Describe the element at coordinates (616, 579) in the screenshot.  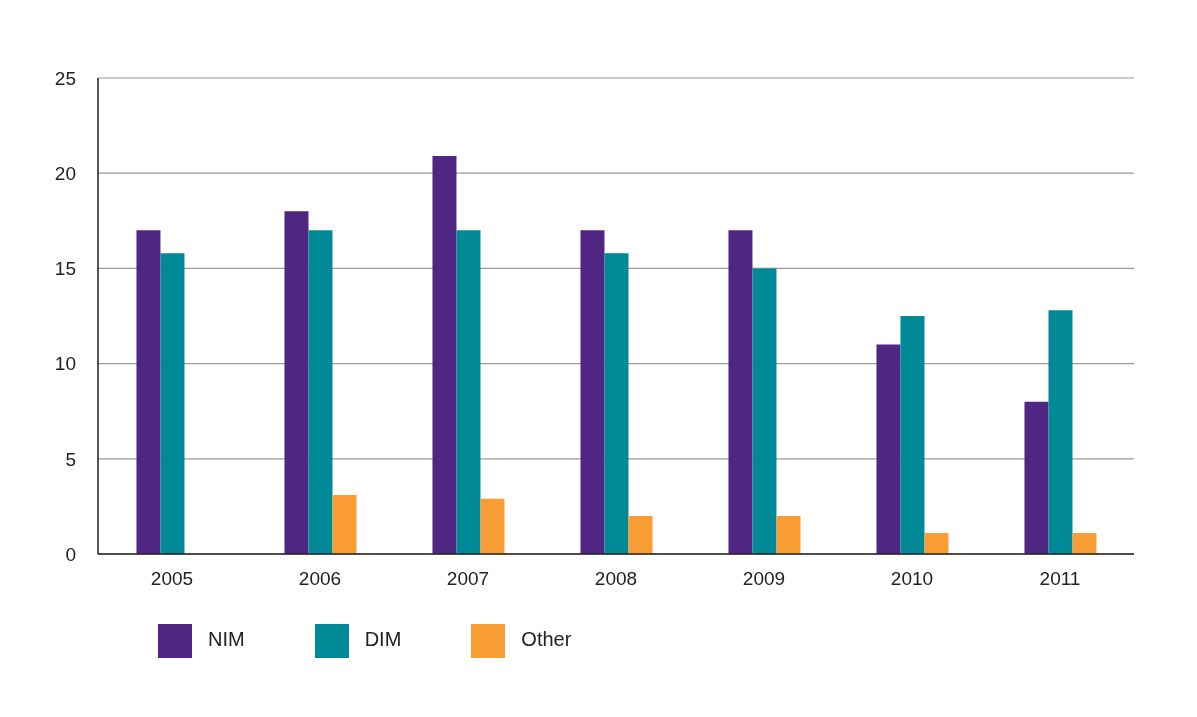
I see `x-tick-label: 2008` at that location.